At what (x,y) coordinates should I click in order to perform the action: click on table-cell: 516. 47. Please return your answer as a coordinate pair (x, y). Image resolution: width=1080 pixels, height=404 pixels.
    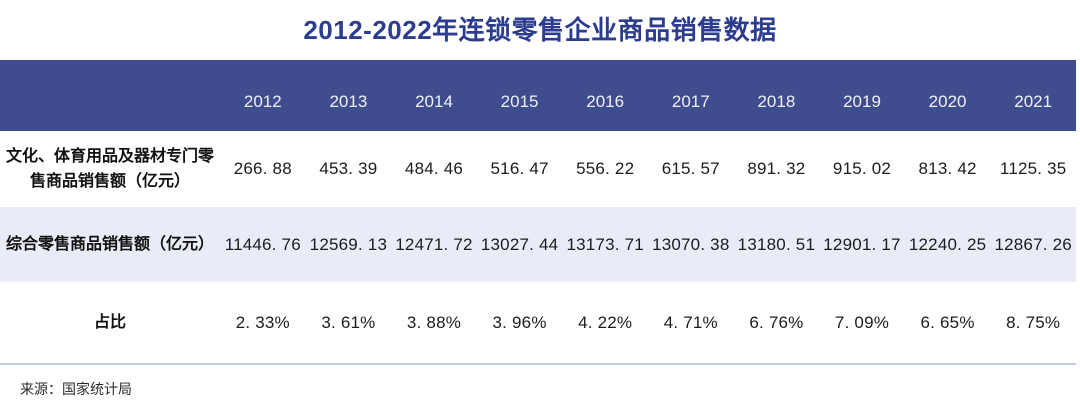
    Looking at the image, I should click on (519, 168).